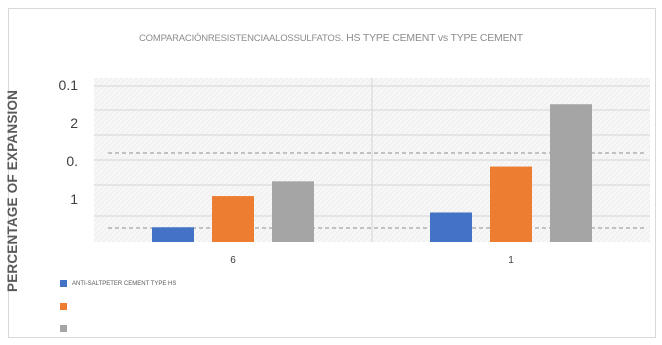  Describe the element at coordinates (74, 199) in the screenshot. I see `y-tick-label: 1` at that location.